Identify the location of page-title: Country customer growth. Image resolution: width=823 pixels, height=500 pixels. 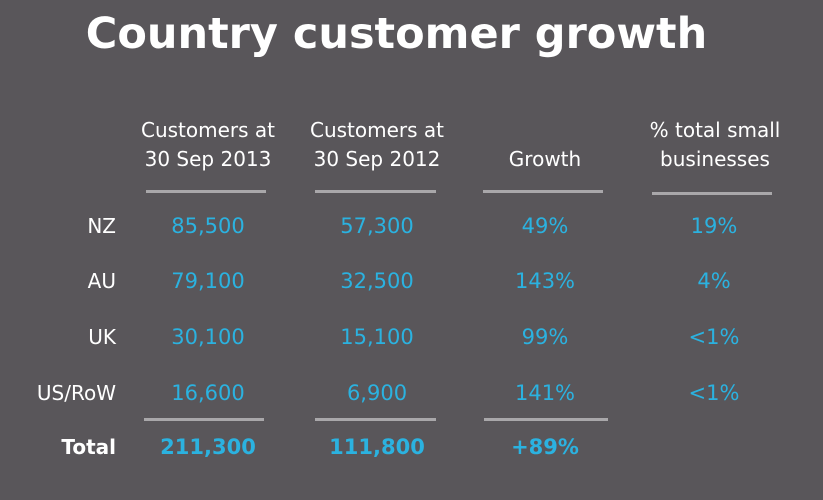
(396, 34).